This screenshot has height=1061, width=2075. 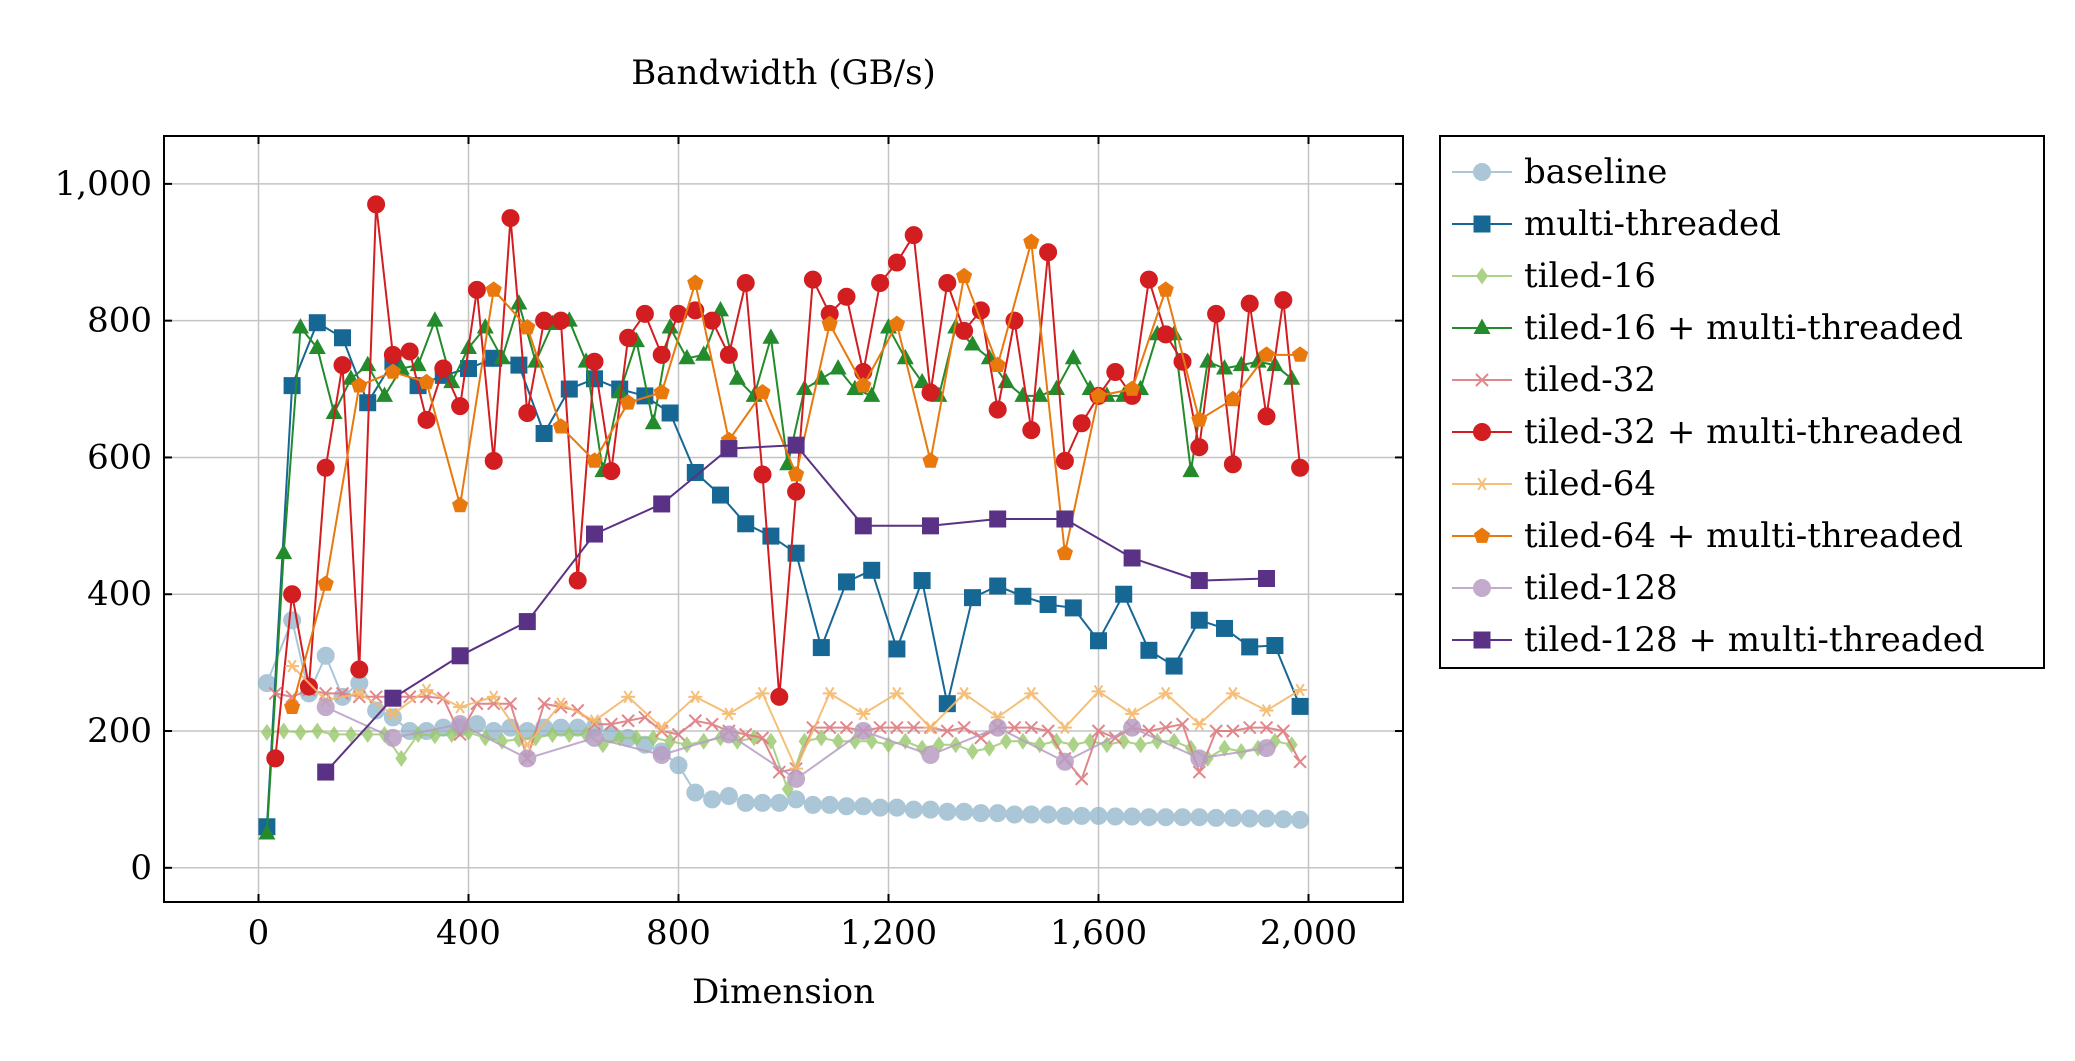 I want to click on legend-label: tiled-32 + multi-threaded, so click(x=1743, y=432).